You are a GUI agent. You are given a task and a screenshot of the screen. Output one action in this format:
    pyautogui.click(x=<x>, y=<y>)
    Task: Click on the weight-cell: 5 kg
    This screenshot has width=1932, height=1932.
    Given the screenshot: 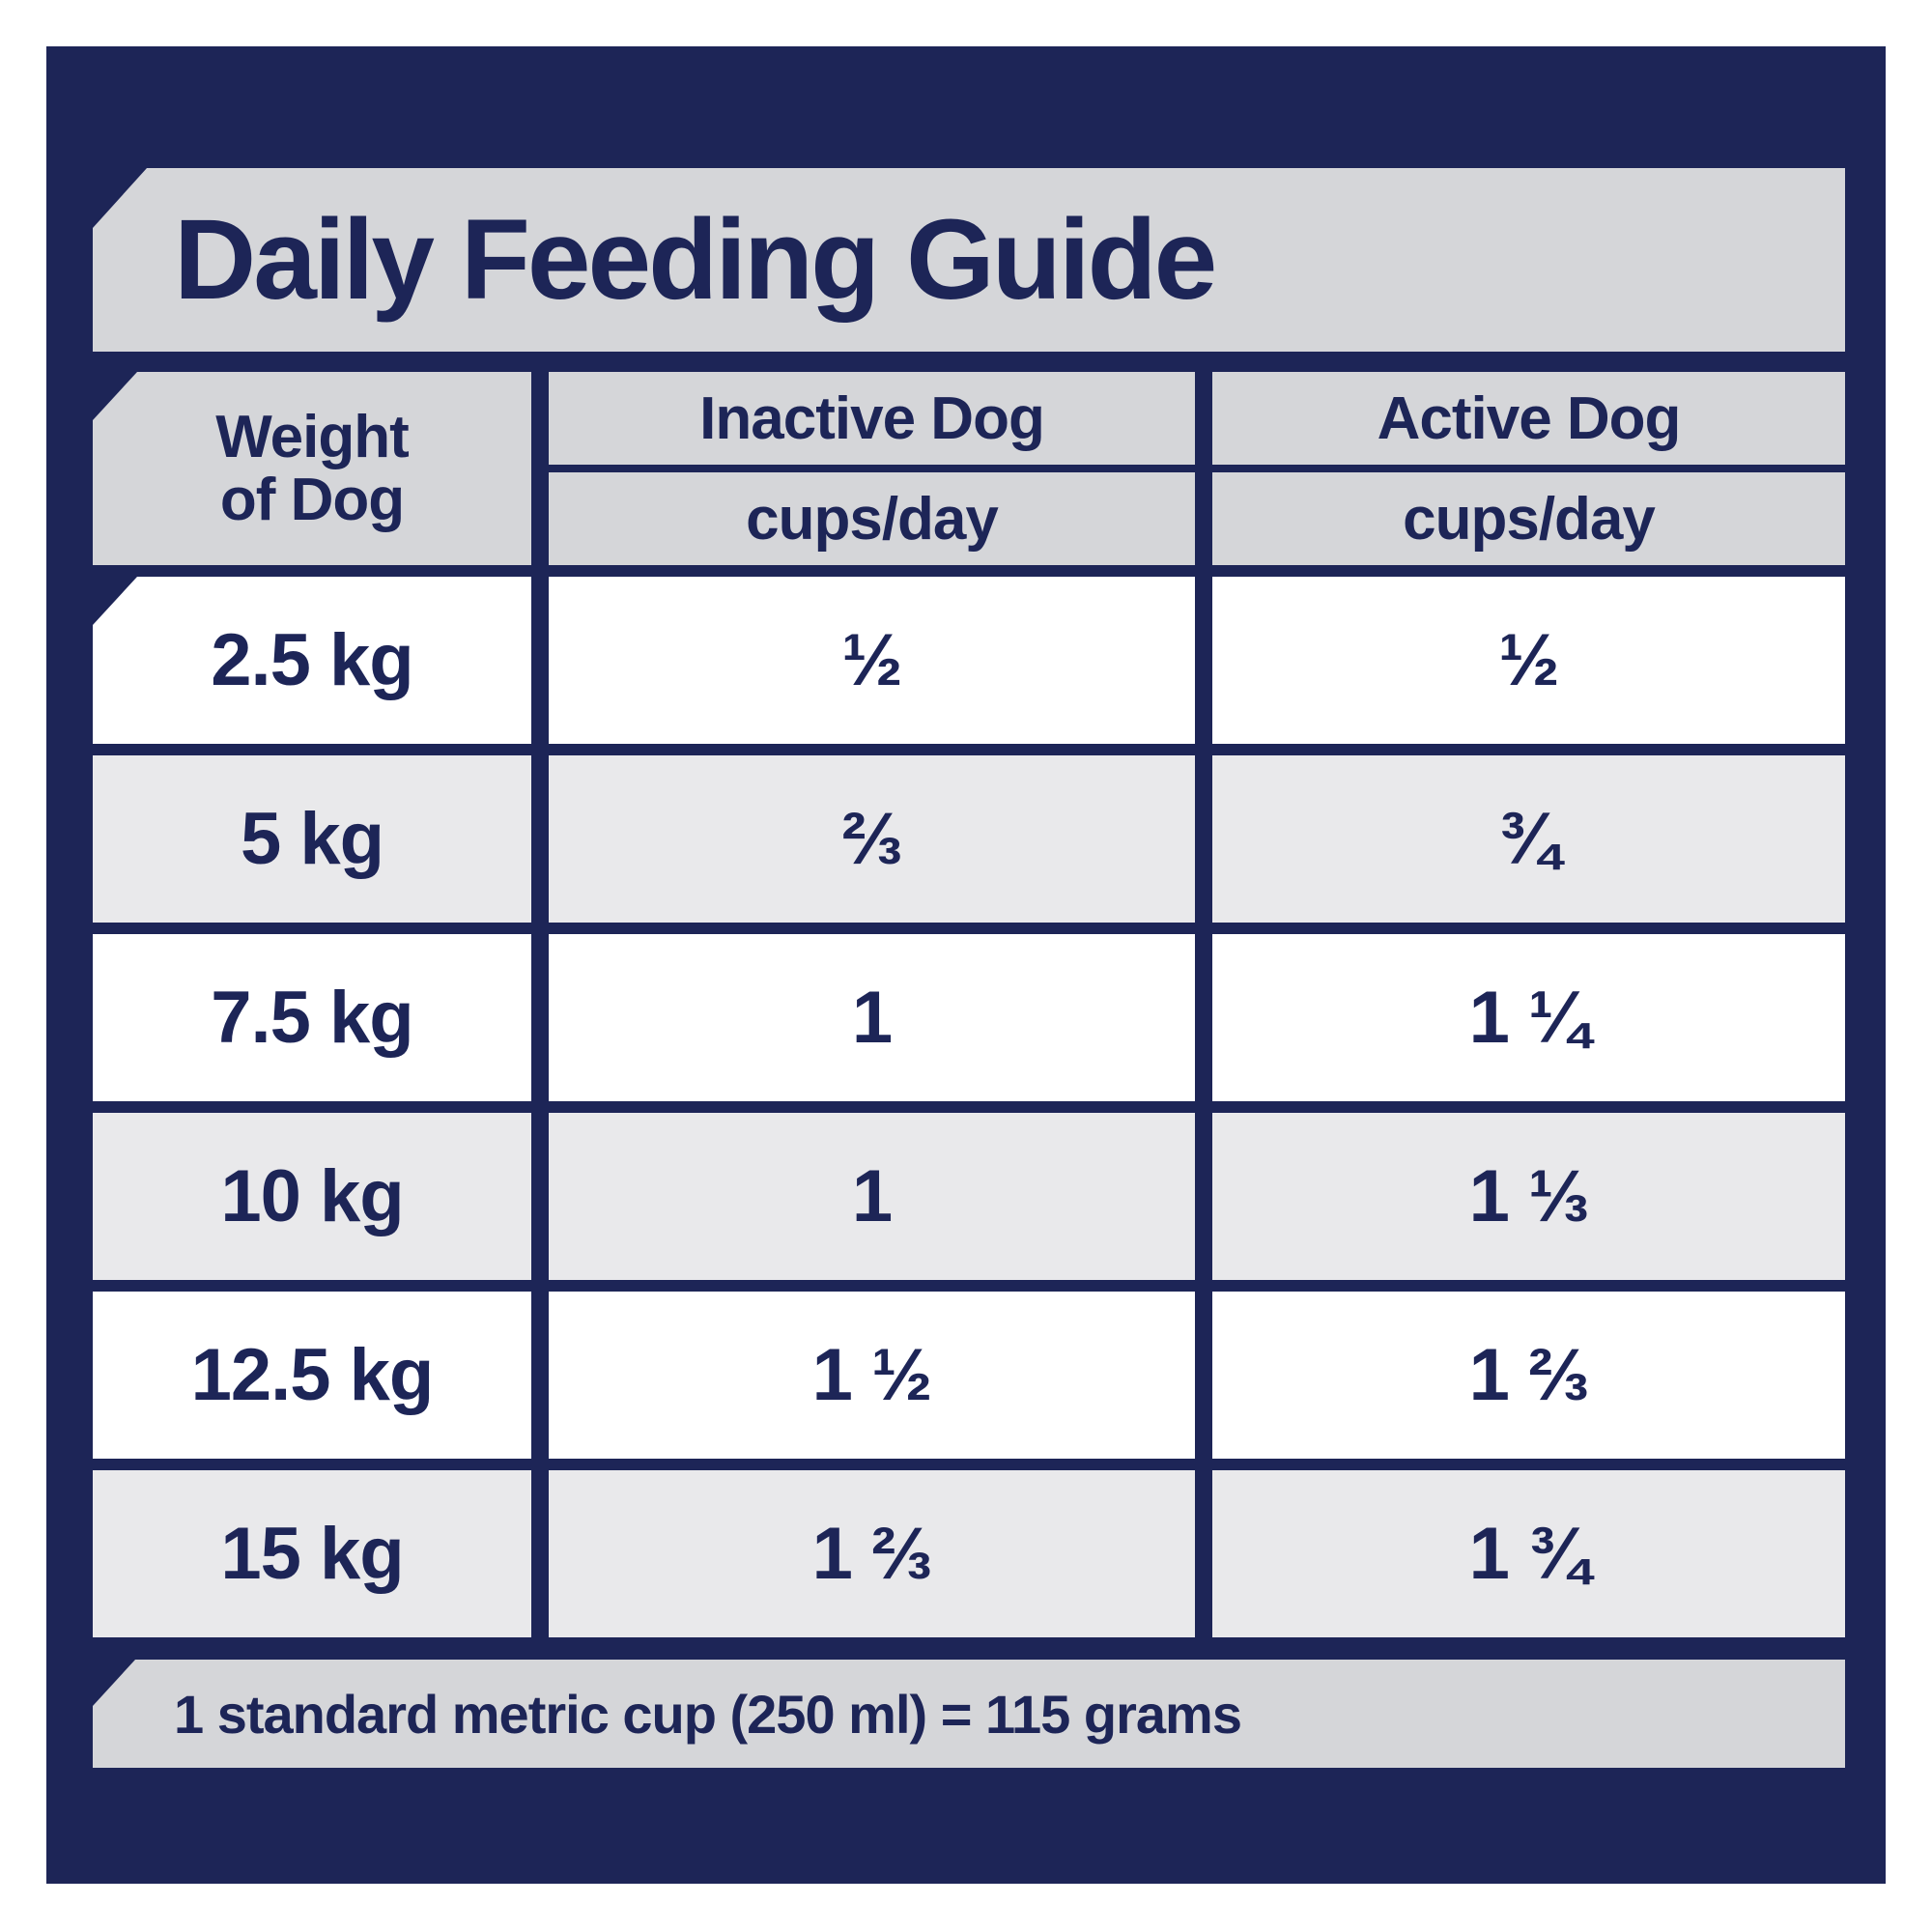 What is the action you would take?
    pyautogui.click(x=312, y=839)
    